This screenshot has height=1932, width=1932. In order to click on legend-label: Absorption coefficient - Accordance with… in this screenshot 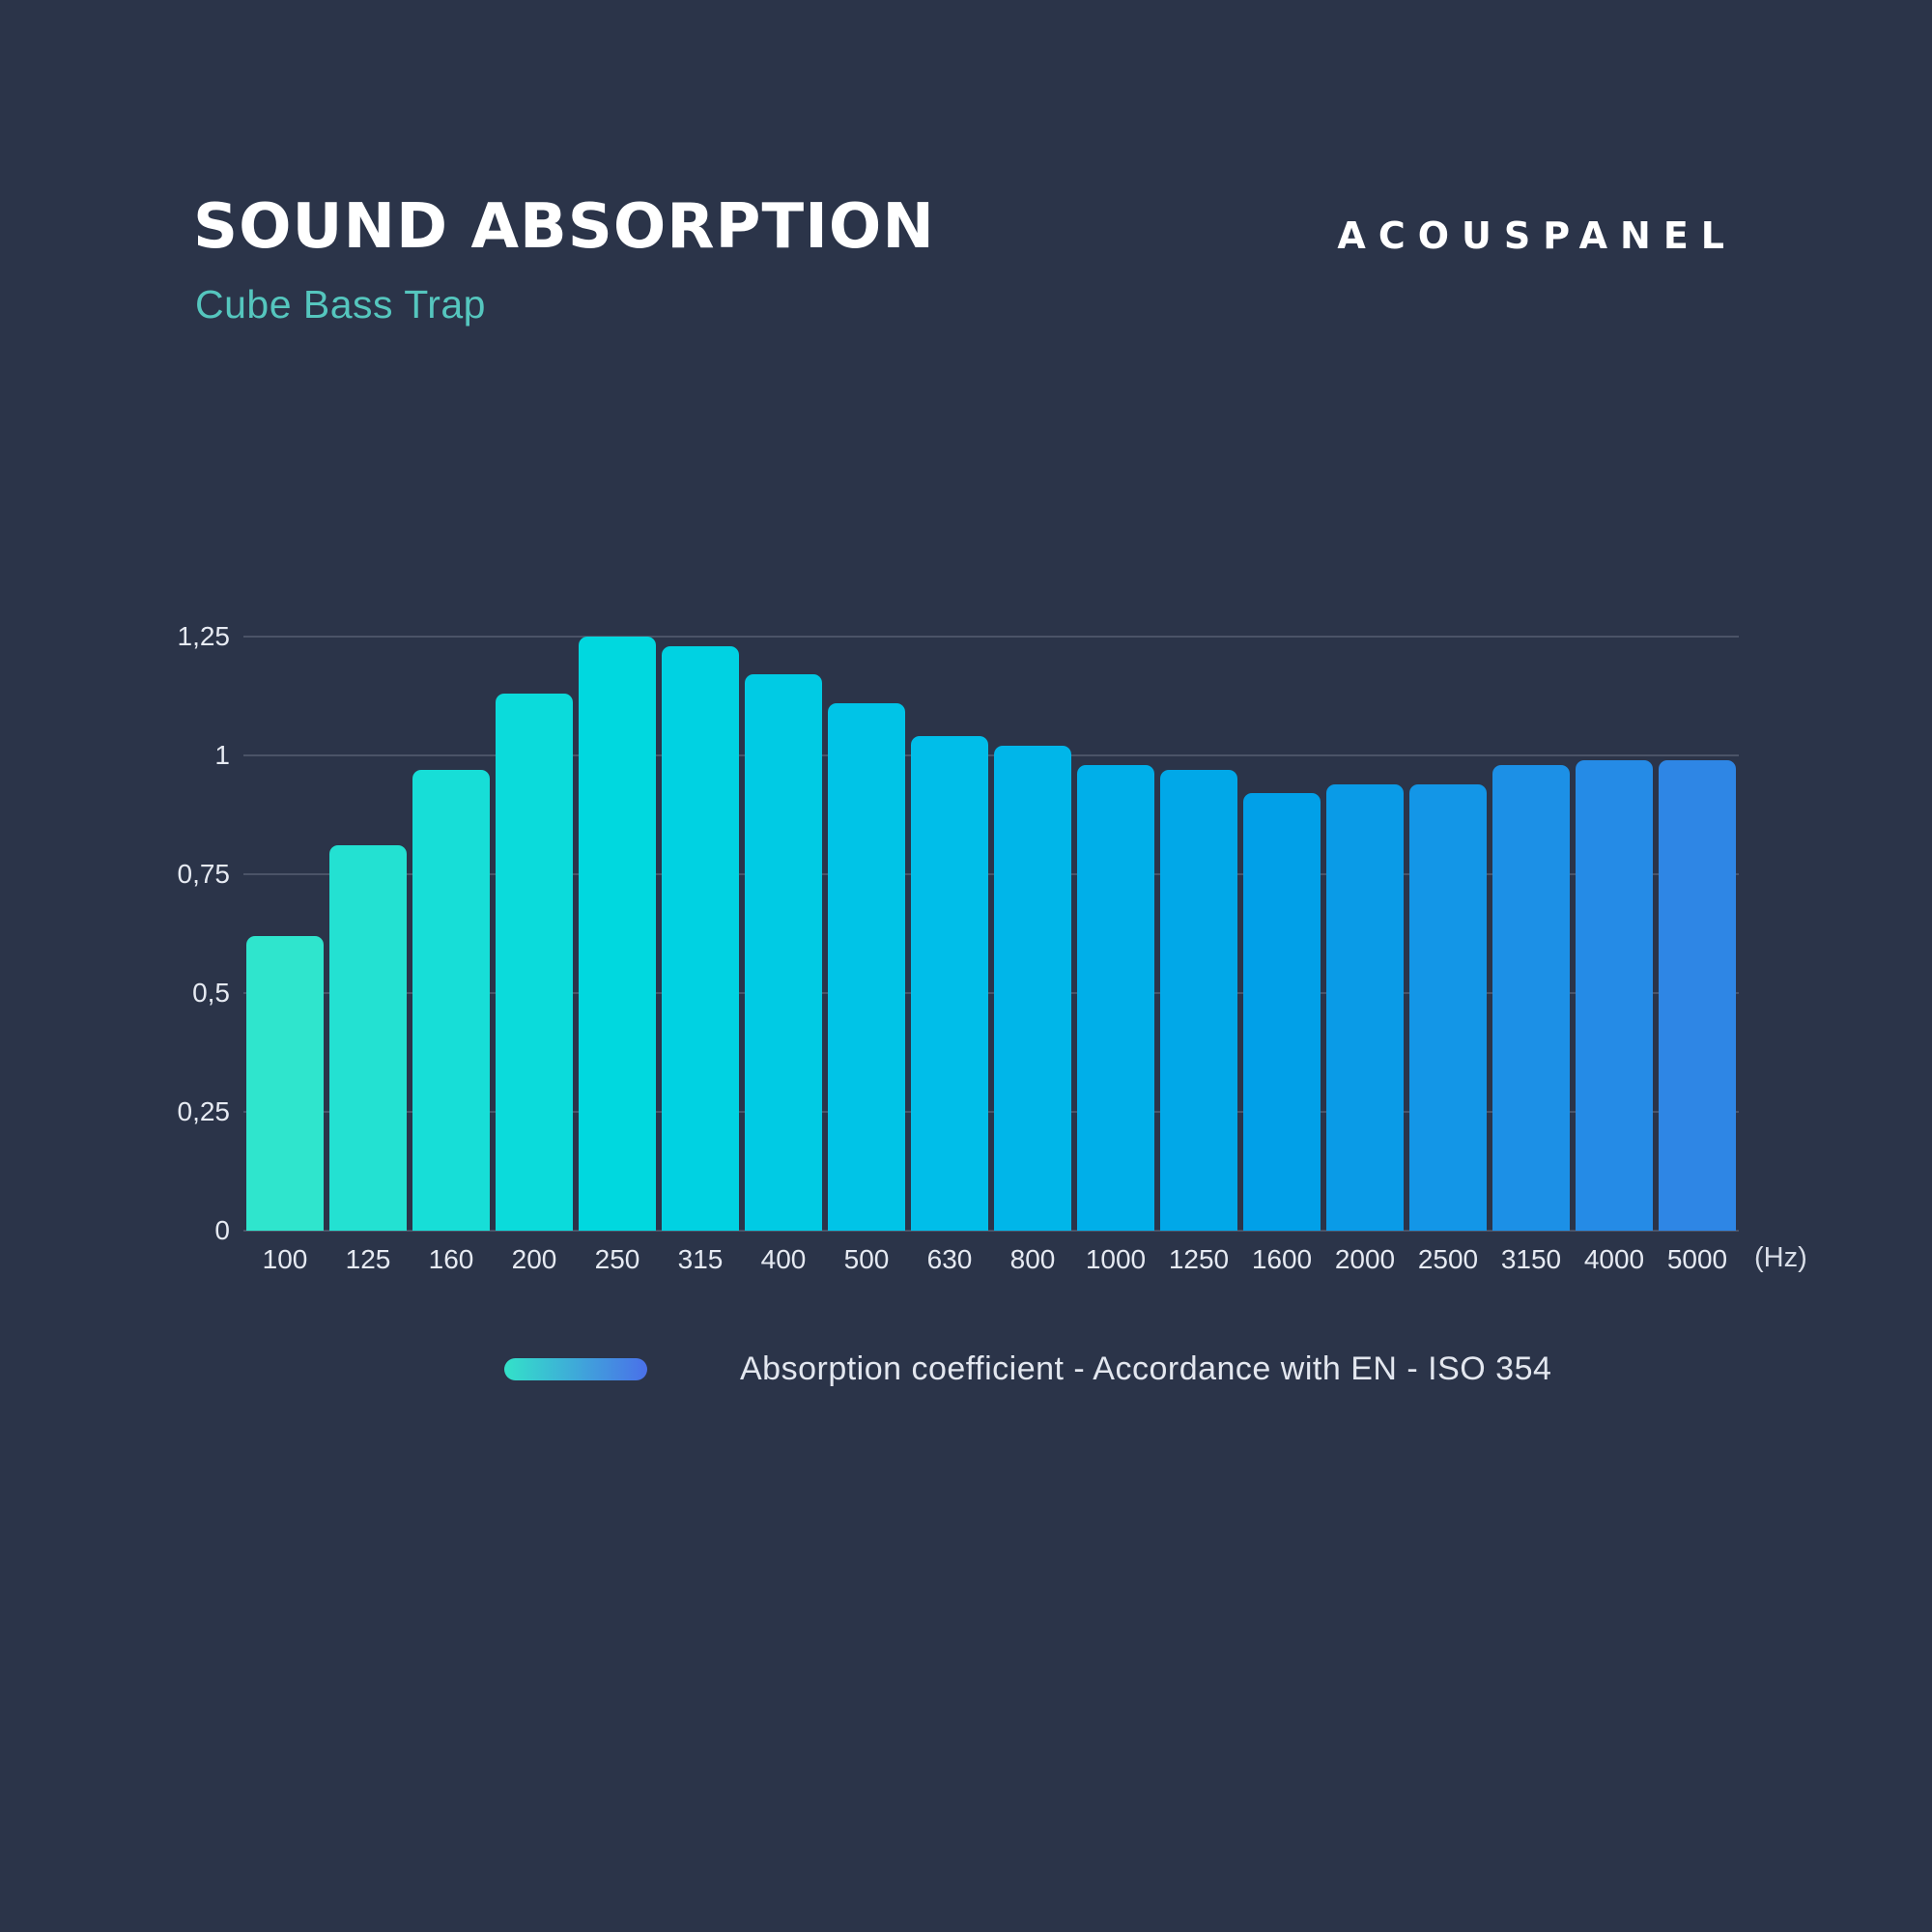, I will do `click(1146, 1368)`.